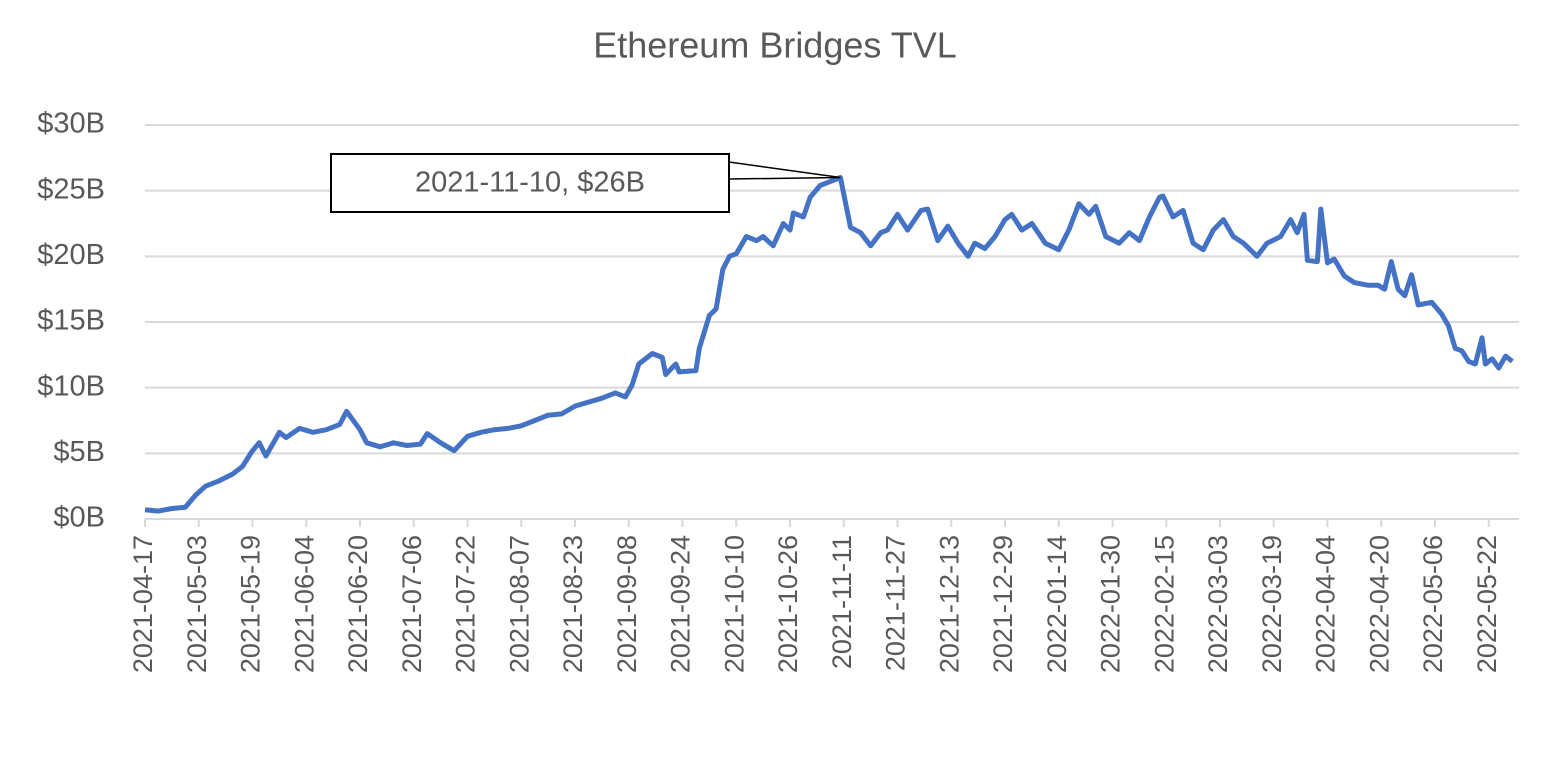 The height and width of the screenshot is (768, 1550). Describe the element at coordinates (627, 604) in the screenshot. I see `x-tick-label: 2021-09-08` at that location.